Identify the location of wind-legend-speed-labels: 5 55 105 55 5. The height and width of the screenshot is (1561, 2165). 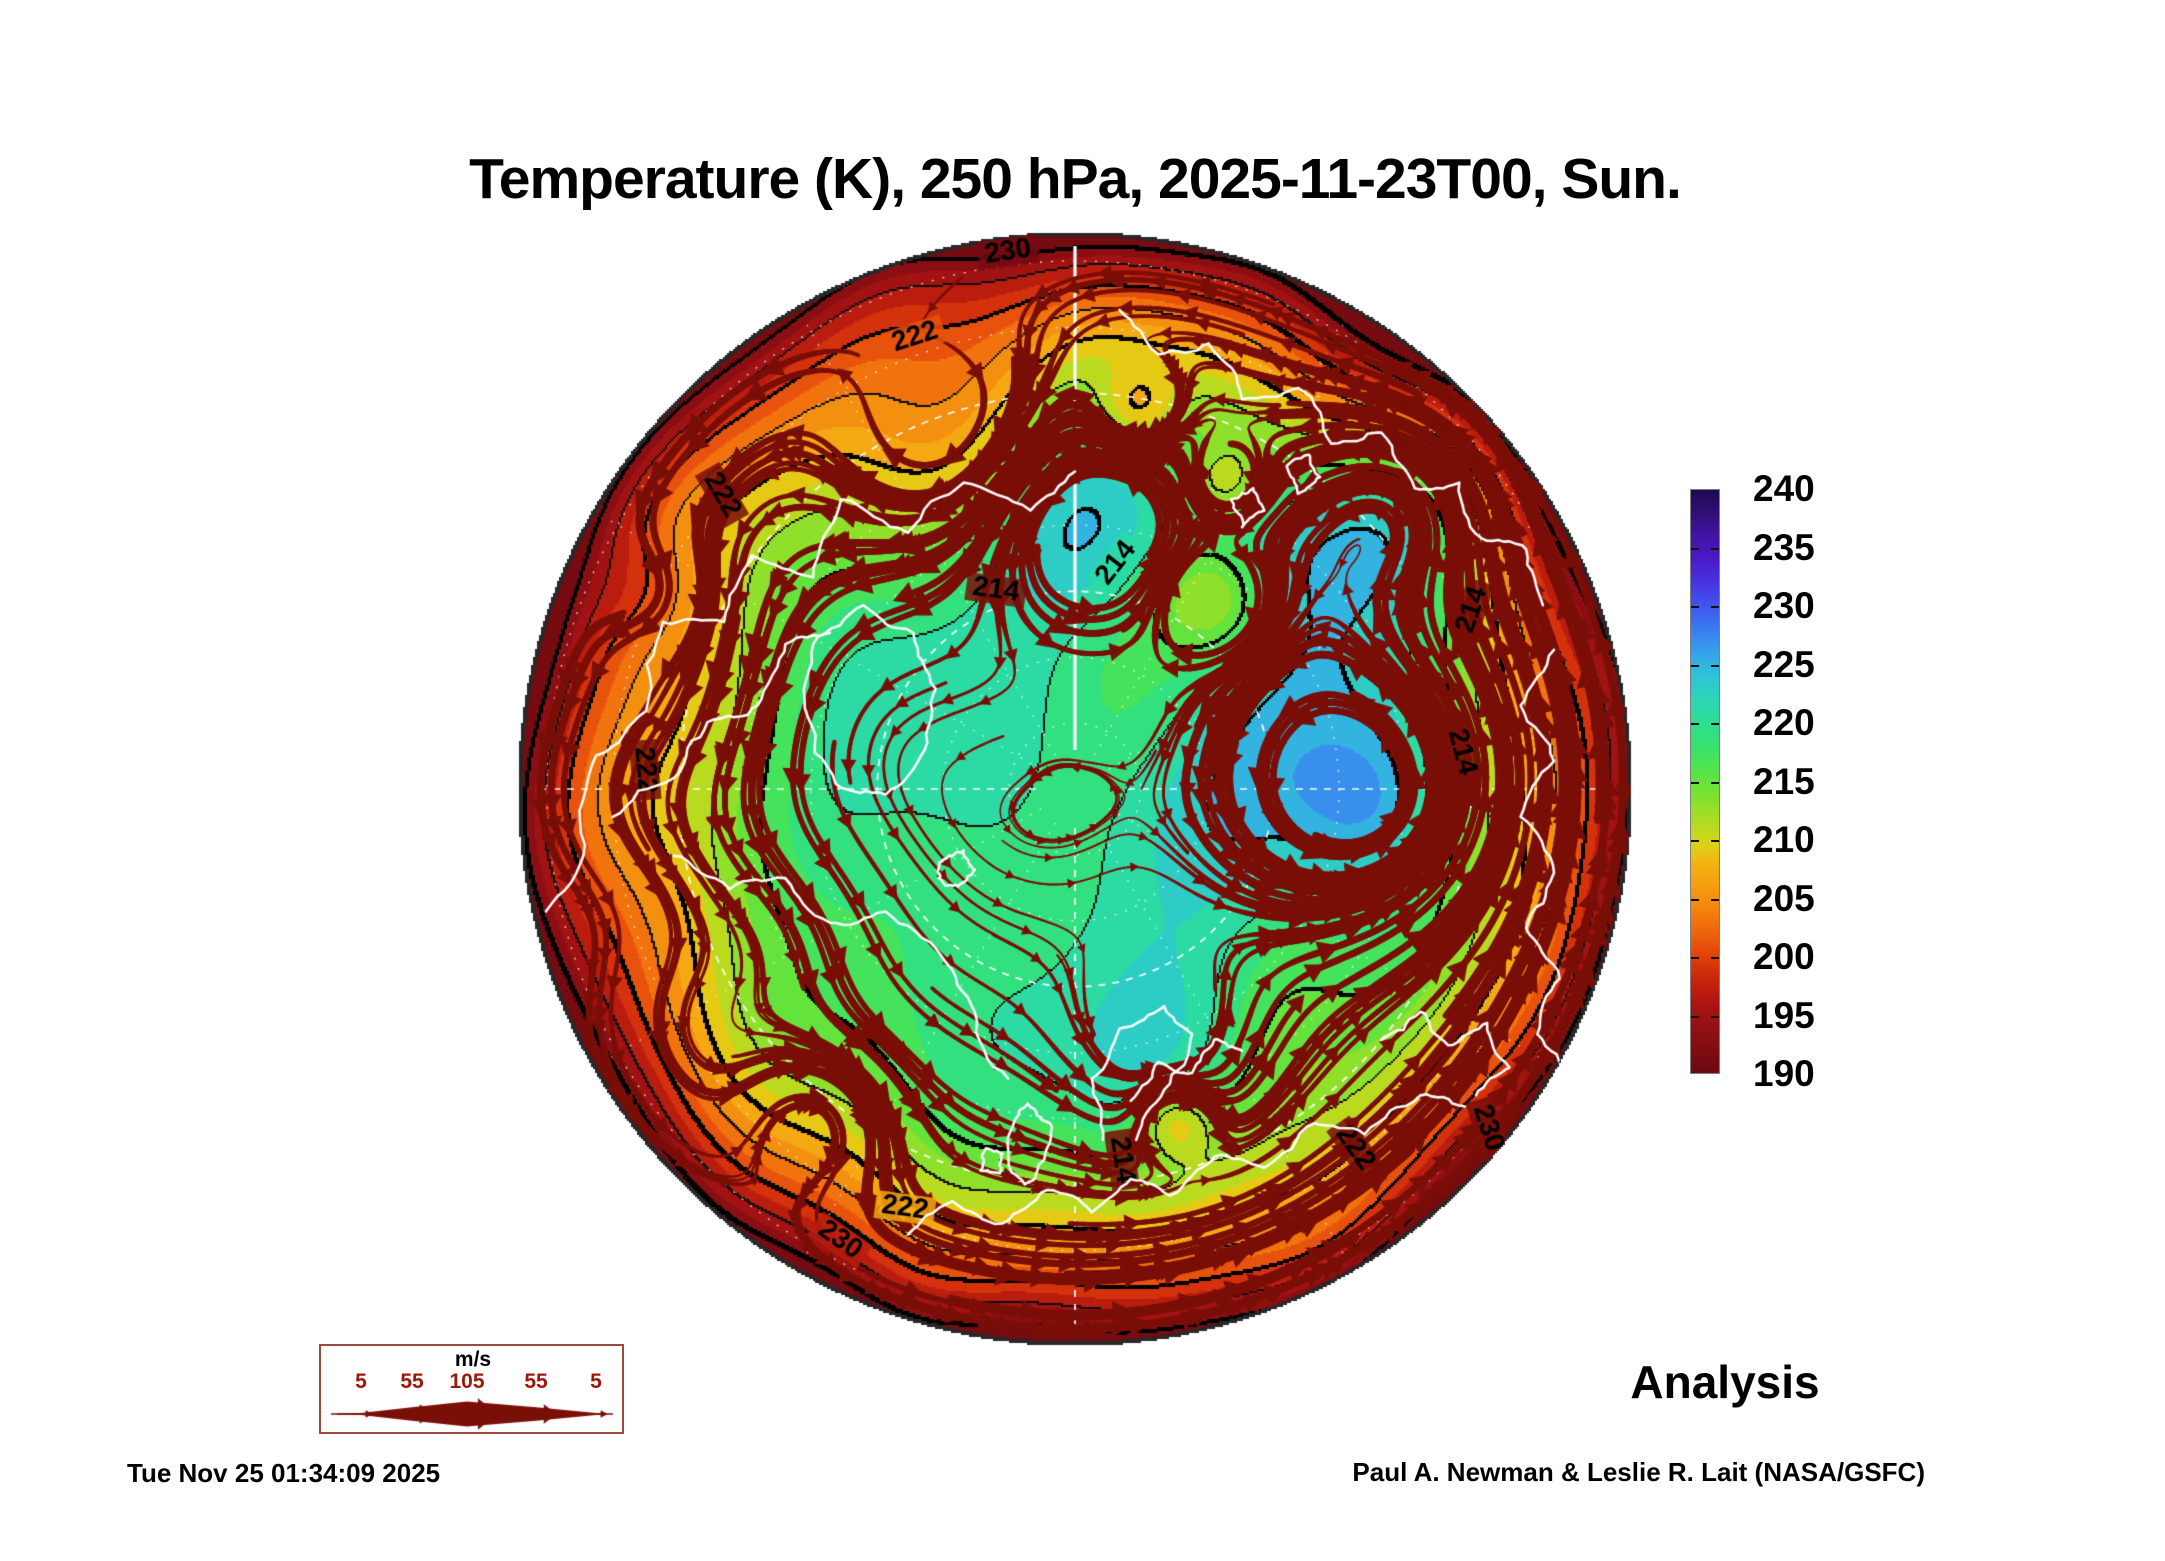
(471, 1389).